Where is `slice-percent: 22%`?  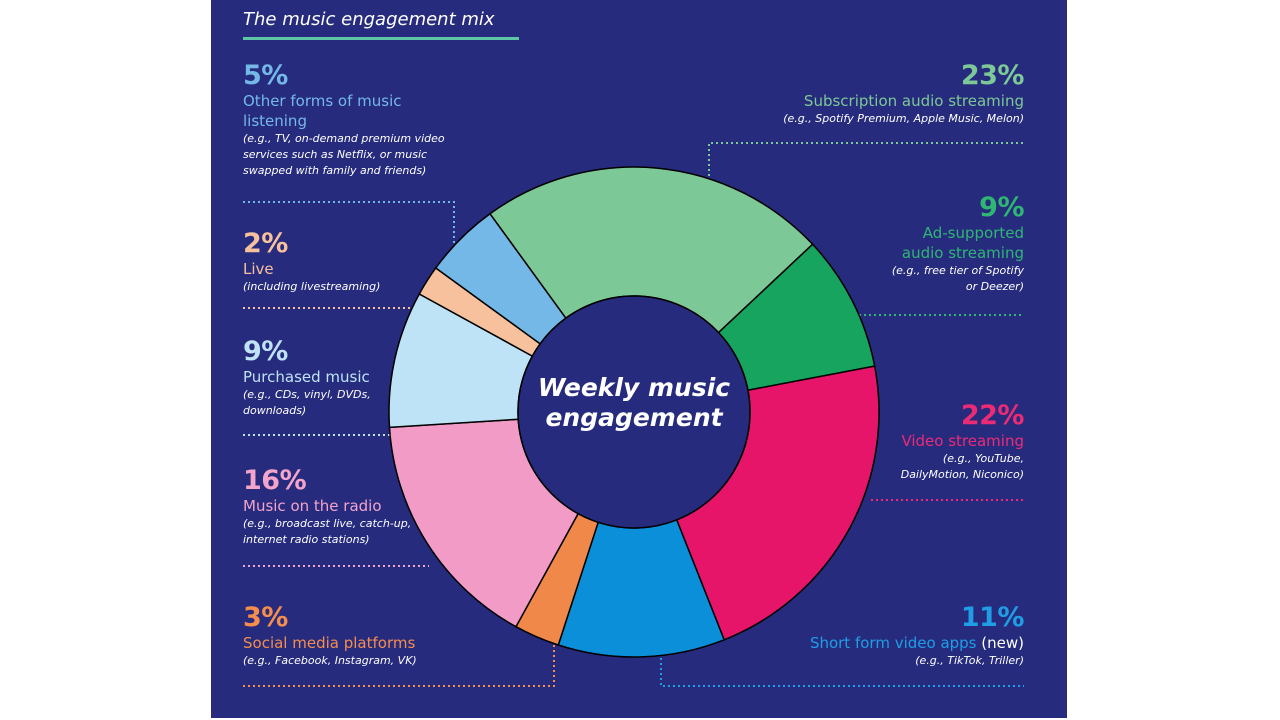
slice-percent: 22% is located at coordinates (992, 415).